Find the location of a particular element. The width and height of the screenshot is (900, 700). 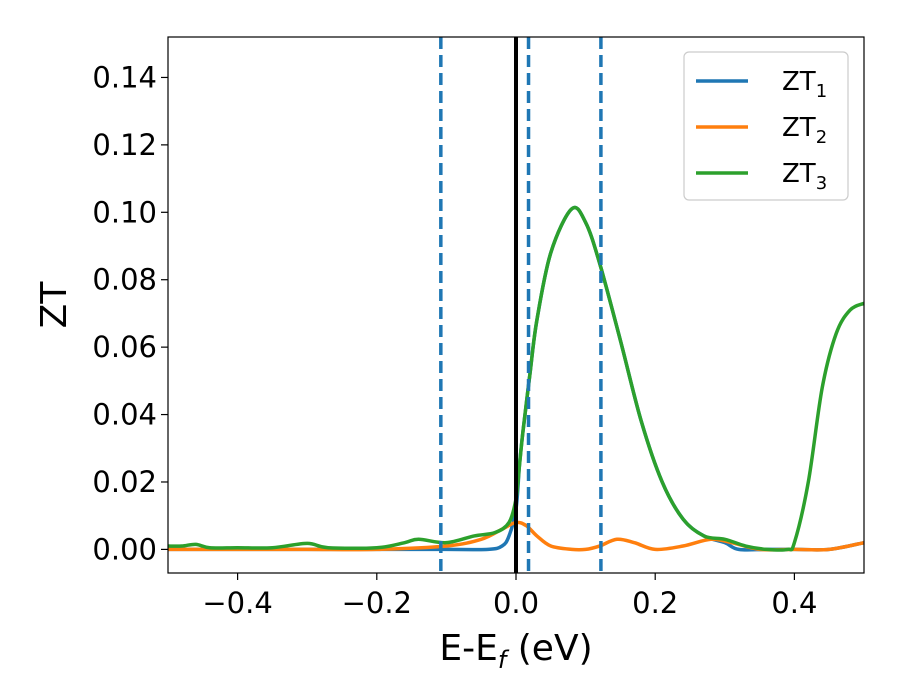

legend-label-zt2: ZT2 is located at coordinates (804, 130).